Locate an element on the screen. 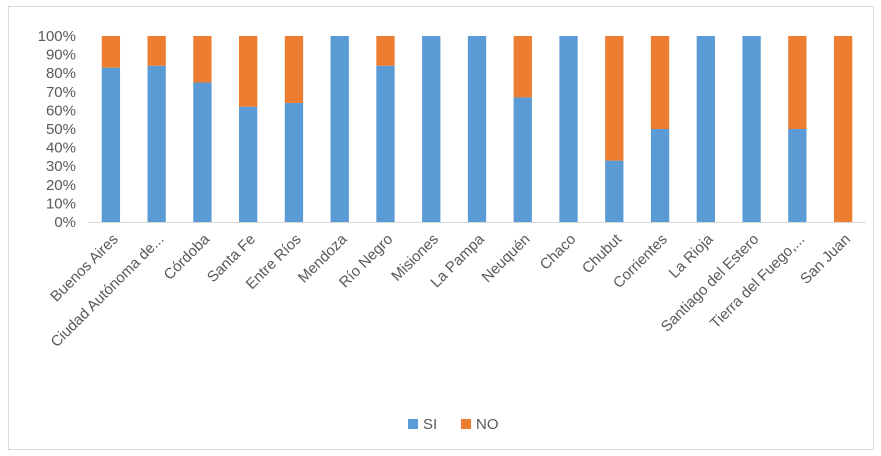 The height and width of the screenshot is (456, 881). legend-swatch-si is located at coordinates (413, 424).